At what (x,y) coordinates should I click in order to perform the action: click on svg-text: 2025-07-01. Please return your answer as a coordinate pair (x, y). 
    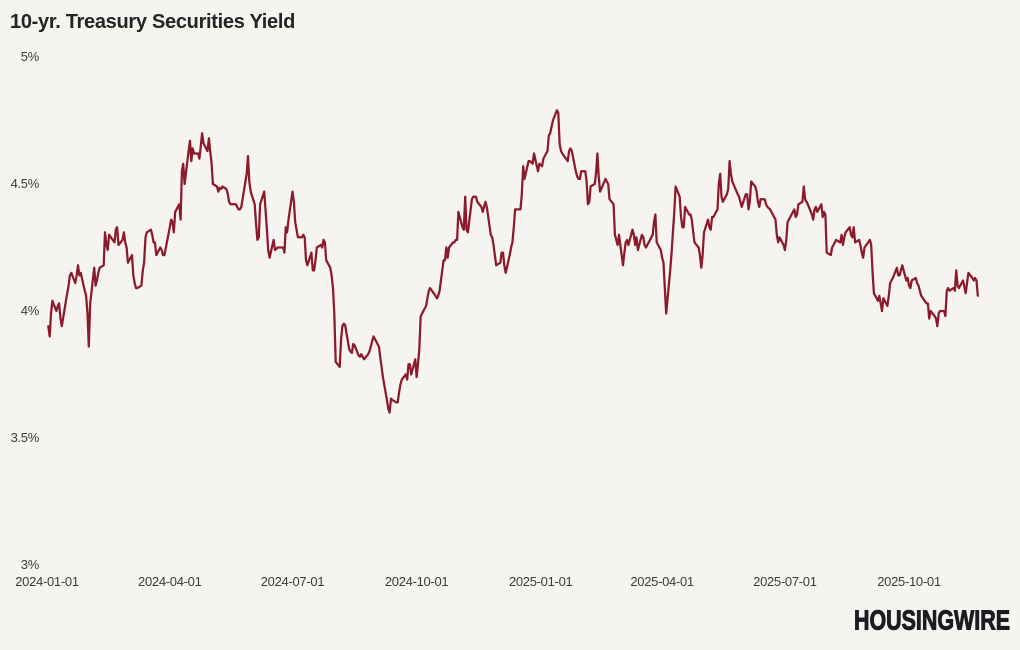
    Looking at the image, I should click on (785, 581).